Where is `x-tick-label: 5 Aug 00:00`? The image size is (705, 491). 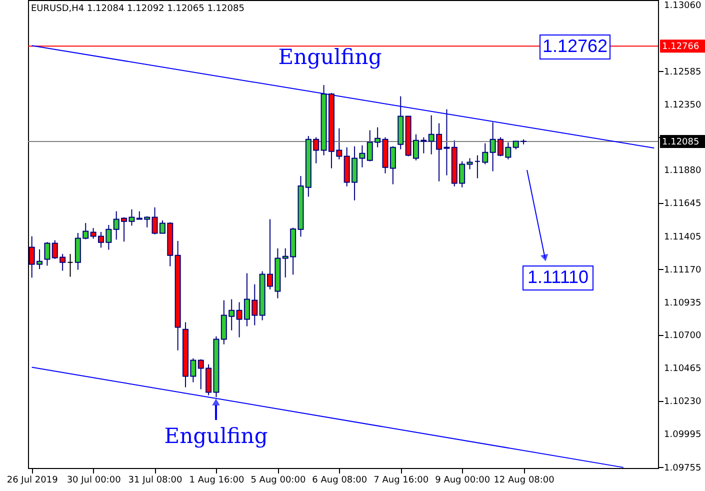 x-tick-label: 5 Aug 00:00 is located at coordinates (278, 481).